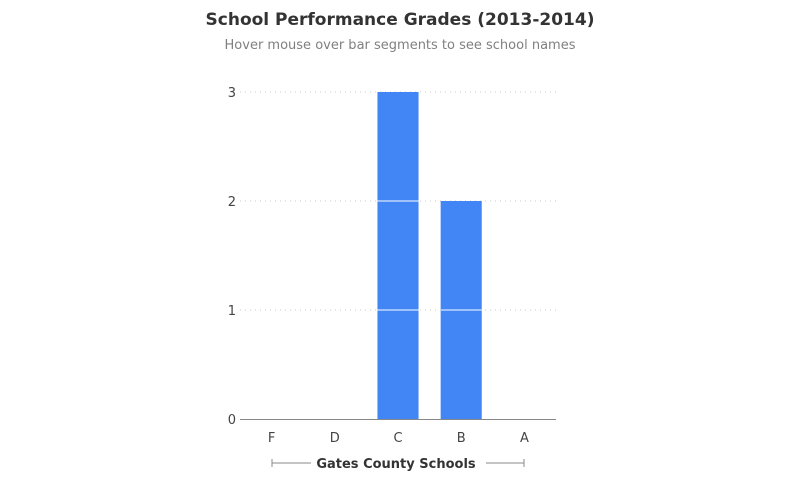 Image resolution: width=800 pixels, height=500 pixels. What do you see at coordinates (232, 311) in the screenshot?
I see `y-tick-label: 1` at bounding box center [232, 311].